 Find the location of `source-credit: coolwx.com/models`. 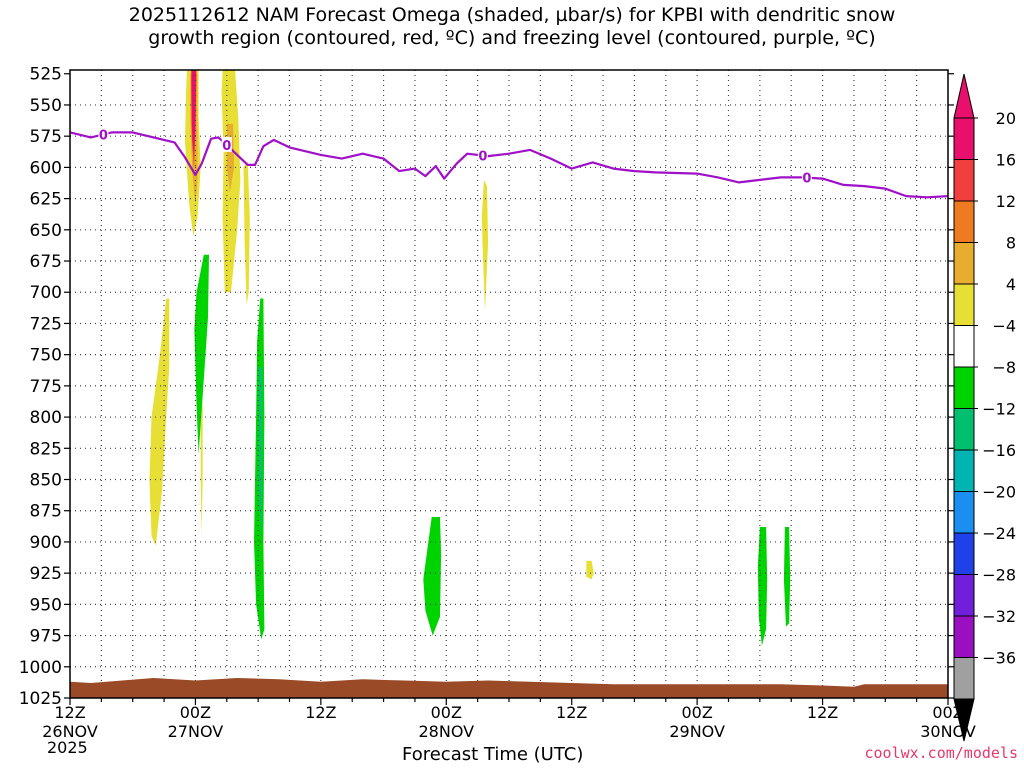

source-credit: coolwx.com/models is located at coordinates (941, 753).